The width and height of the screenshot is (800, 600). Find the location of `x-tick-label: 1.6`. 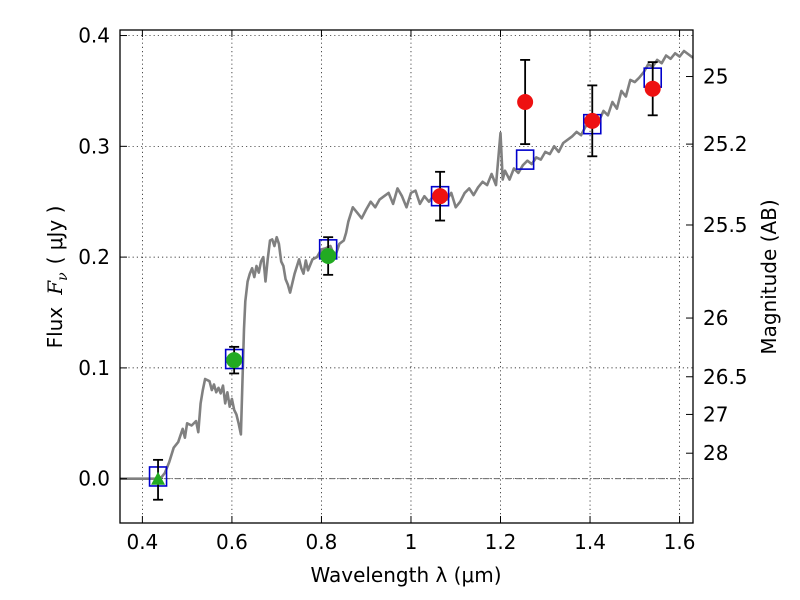

x-tick-label: 1.6 is located at coordinates (680, 542).